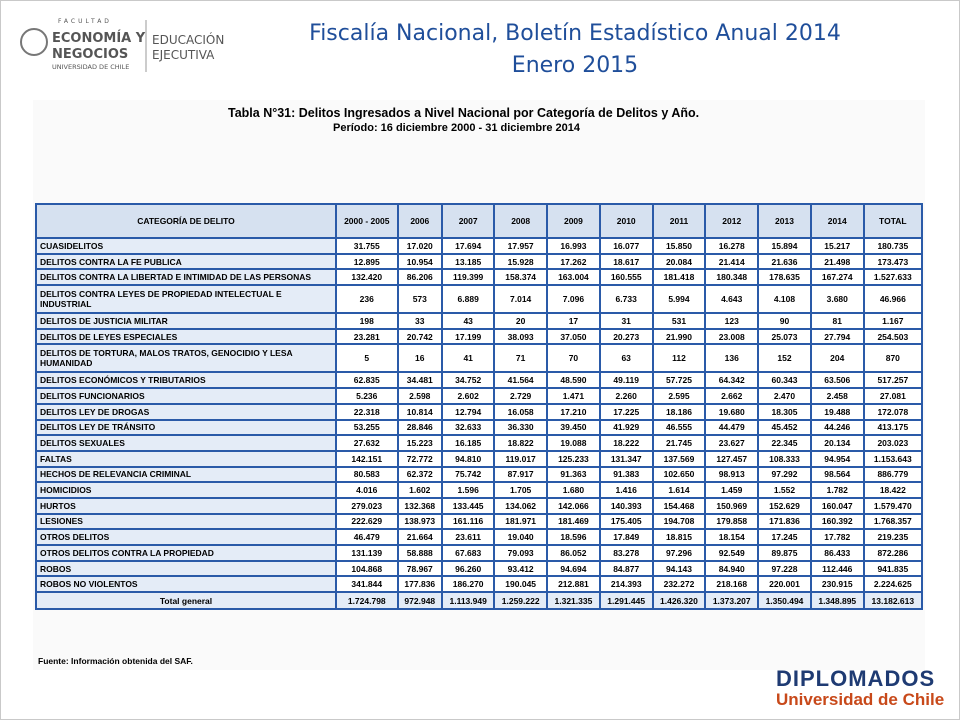 This screenshot has width=960, height=720. I want to click on cell: 4.016, so click(367, 490).